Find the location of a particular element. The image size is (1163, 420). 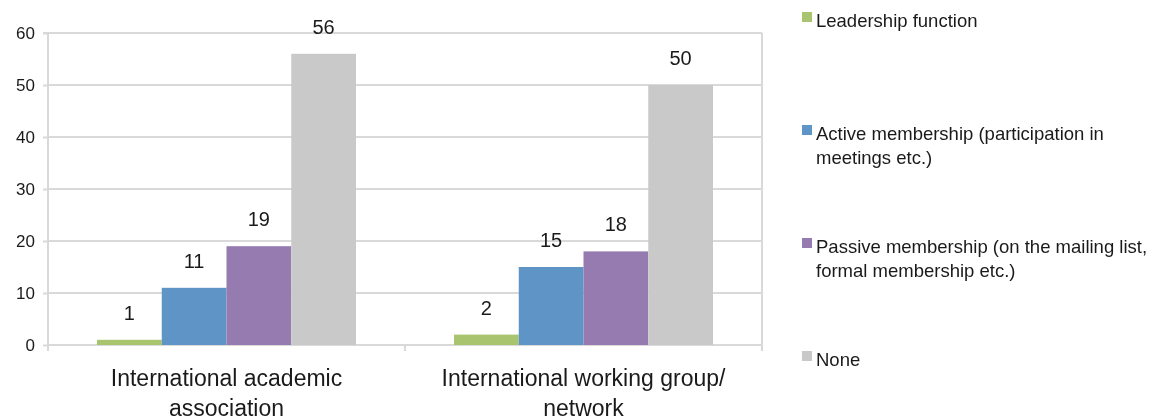

legend-label: Passive membership (on the mailing list, formal membership etc.) is located at coordinates (982, 258).